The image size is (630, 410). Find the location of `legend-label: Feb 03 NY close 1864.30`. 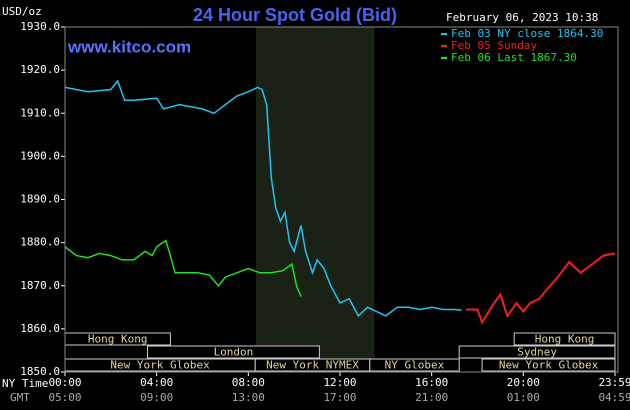

legend-label: Feb 03 NY close 1864.30 is located at coordinates (527, 33).